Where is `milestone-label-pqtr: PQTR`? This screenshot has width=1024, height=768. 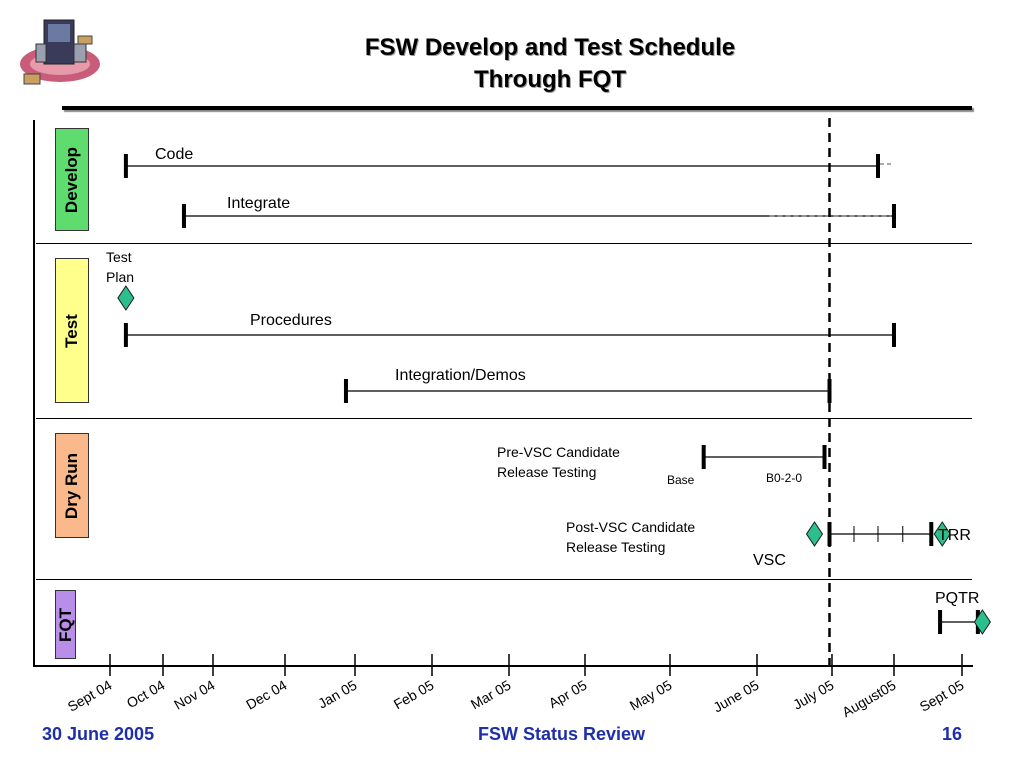 milestone-label-pqtr: PQTR is located at coordinates (957, 598).